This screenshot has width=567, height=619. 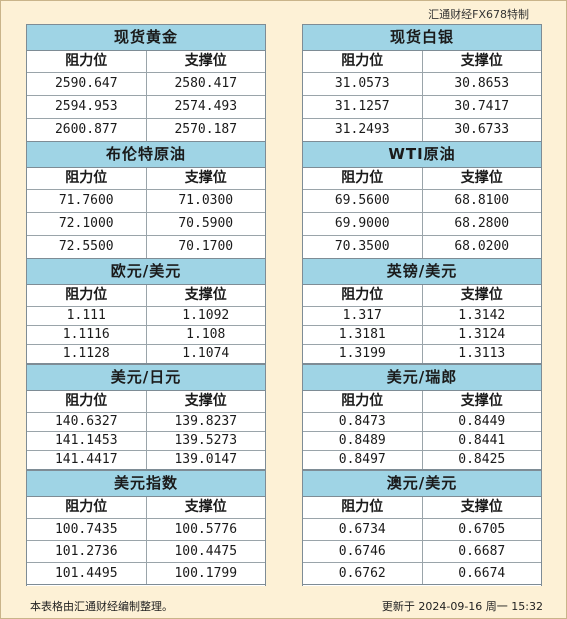 What do you see at coordinates (482, 223) in the screenshot?
I see `support-value: 68.2800` at bounding box center [482, 223].